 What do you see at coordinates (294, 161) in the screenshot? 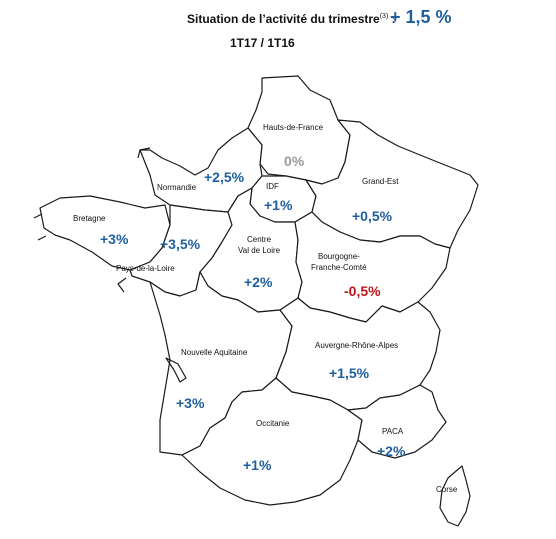
I see `region-value-hauts-de-france: 0%` at bounding box center [294, 161].